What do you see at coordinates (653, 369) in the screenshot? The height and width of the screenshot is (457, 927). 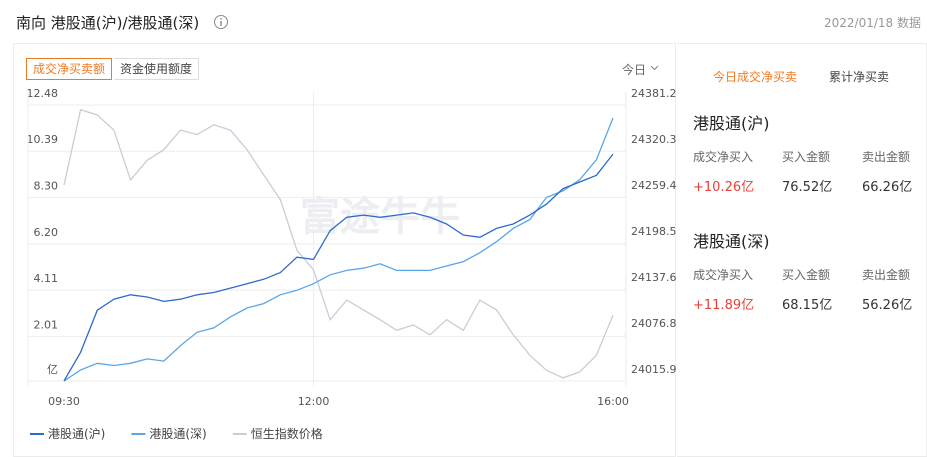 I see `y2-tick-label: 24015.9` at bounding box center [653, 369].